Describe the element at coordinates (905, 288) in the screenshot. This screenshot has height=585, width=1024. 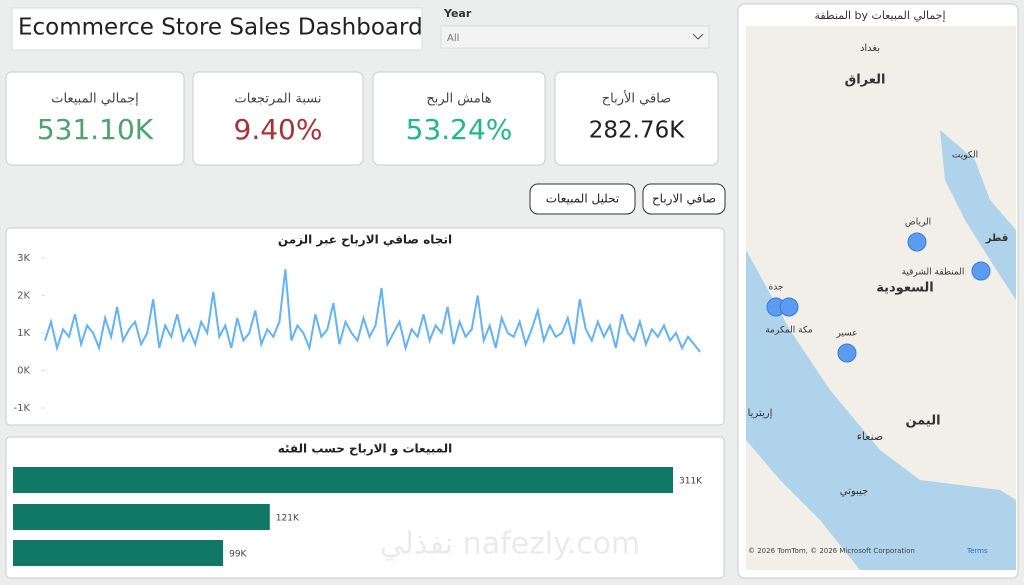
I see `map-place-label: السعودية` at that location.